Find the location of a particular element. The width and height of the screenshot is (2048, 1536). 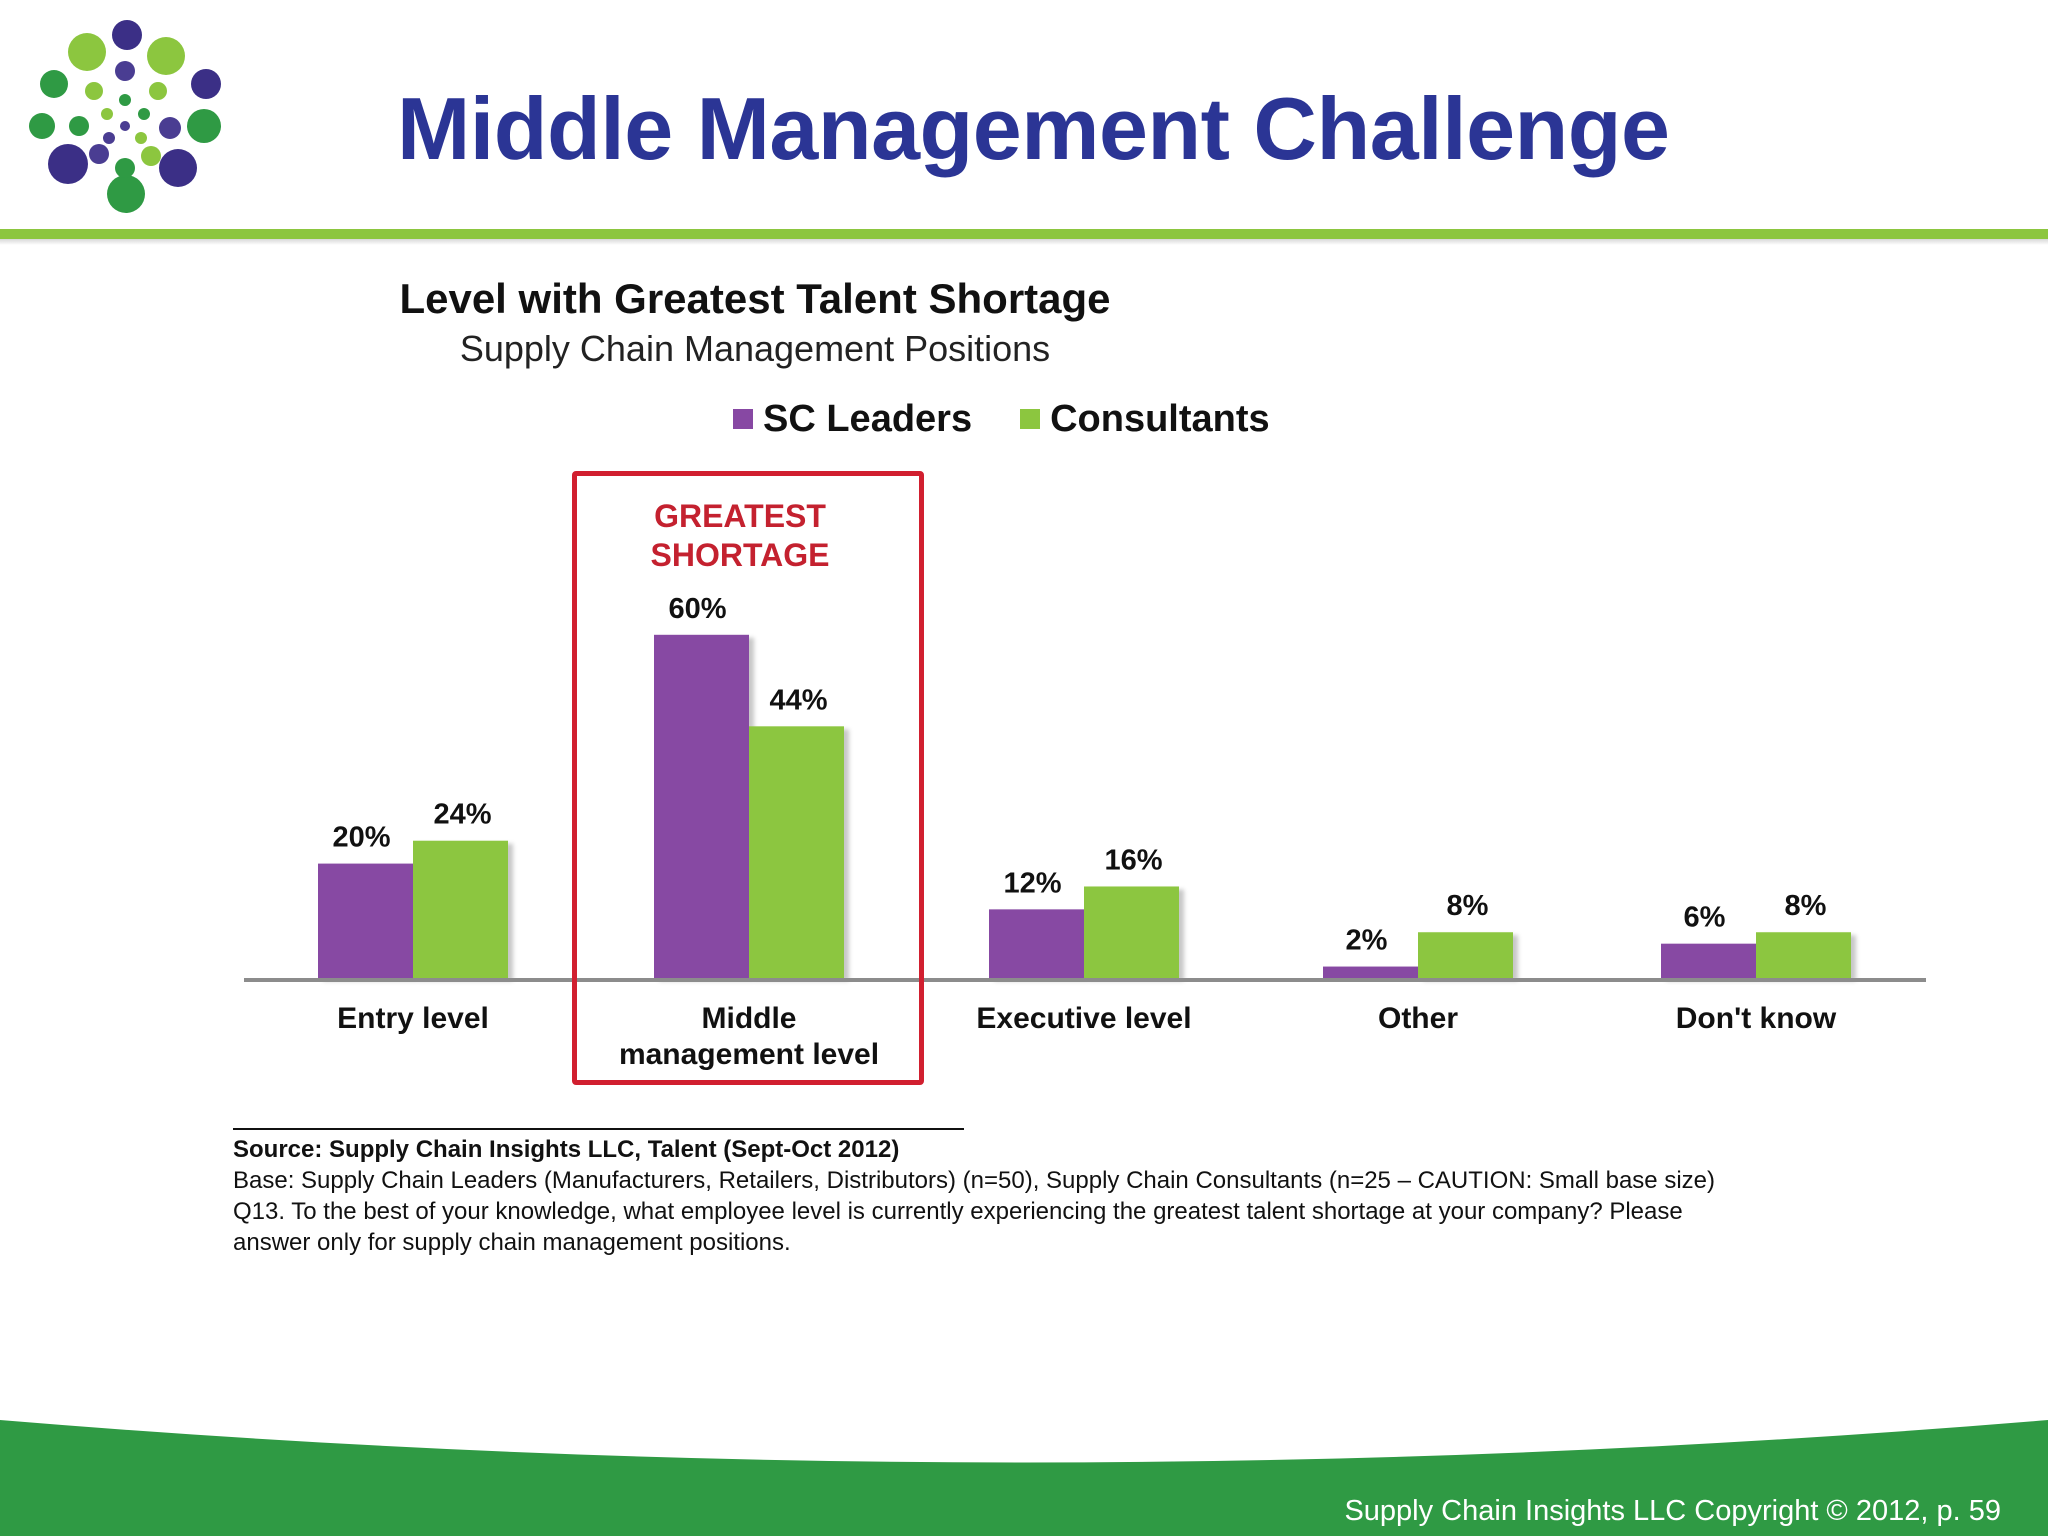

legend-item-sc-leaders: SC Leaders is located at coordinates (852, 419).